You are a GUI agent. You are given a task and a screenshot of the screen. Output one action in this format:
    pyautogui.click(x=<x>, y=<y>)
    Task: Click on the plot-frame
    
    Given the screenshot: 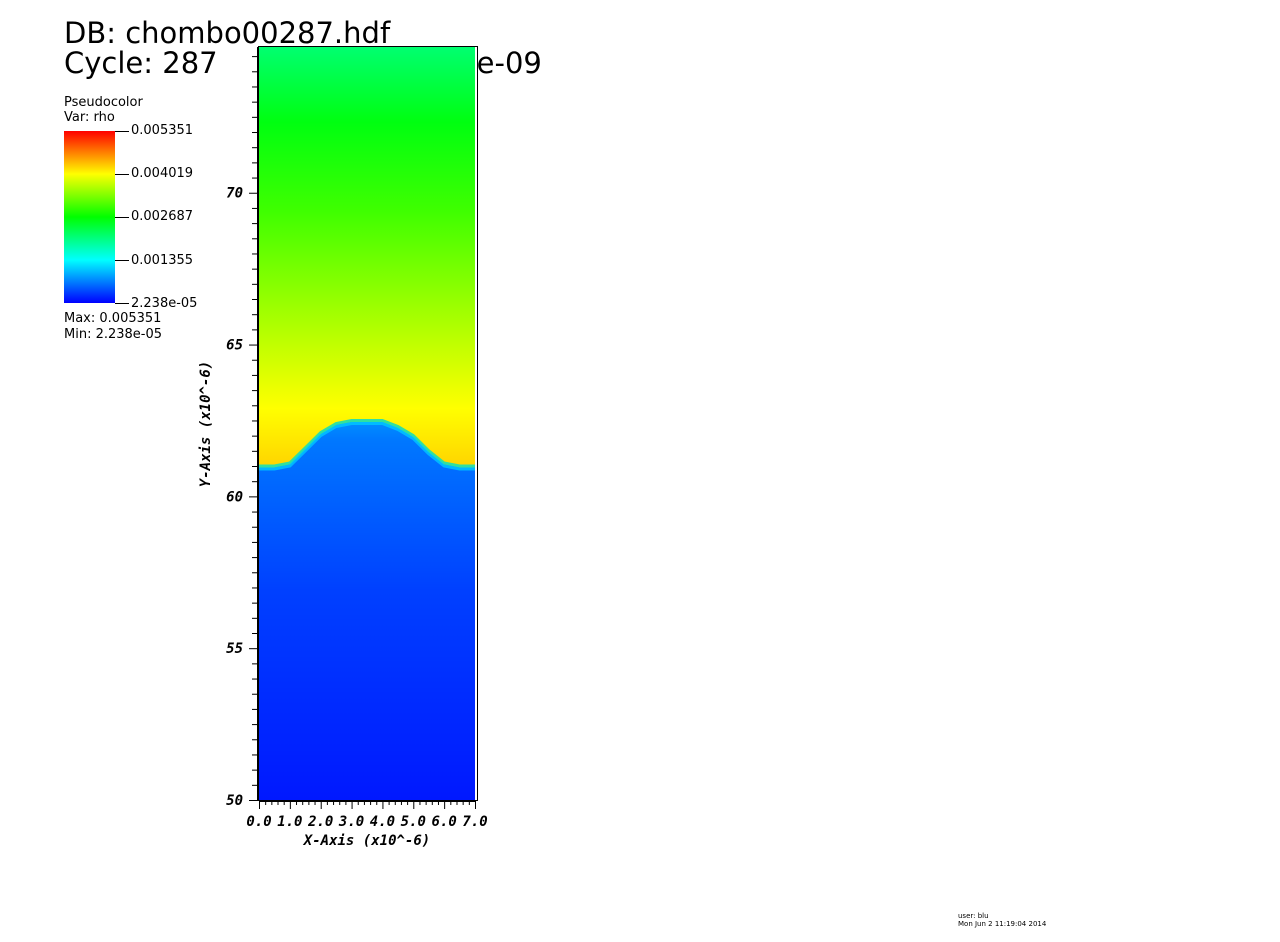 What is the action you would take?
    pyautogui.click(x=368, y=423)
    